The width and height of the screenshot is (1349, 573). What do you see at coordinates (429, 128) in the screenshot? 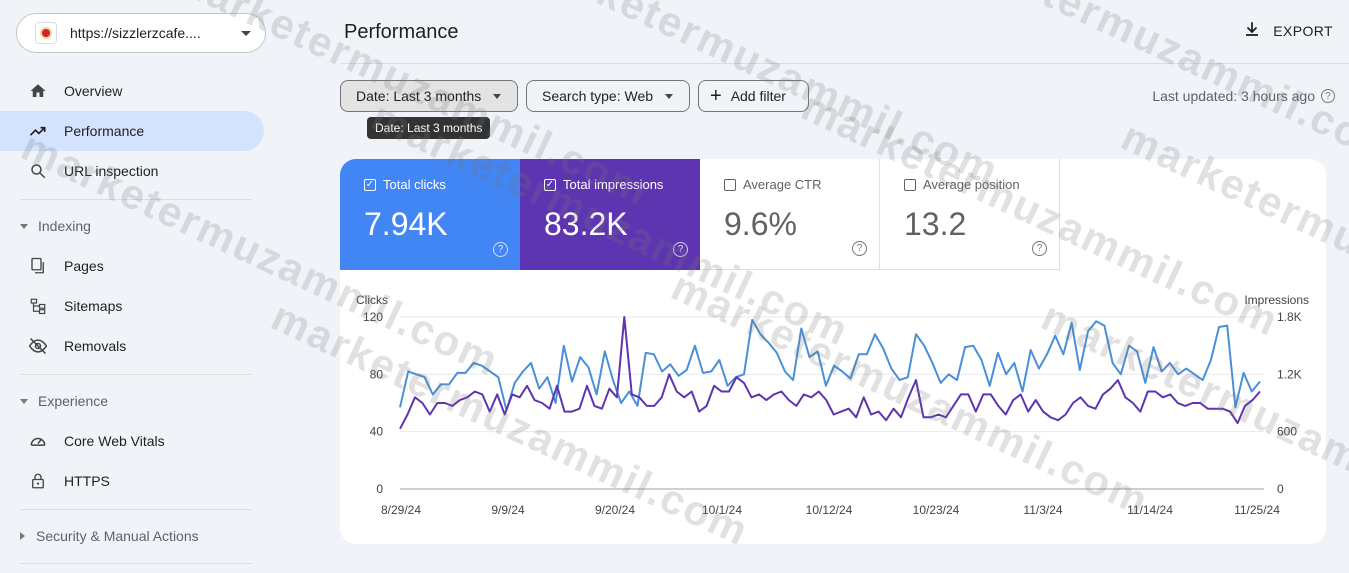
I see `date-tooltip: Date: Last 3 months` at bounding box center [429, 128].